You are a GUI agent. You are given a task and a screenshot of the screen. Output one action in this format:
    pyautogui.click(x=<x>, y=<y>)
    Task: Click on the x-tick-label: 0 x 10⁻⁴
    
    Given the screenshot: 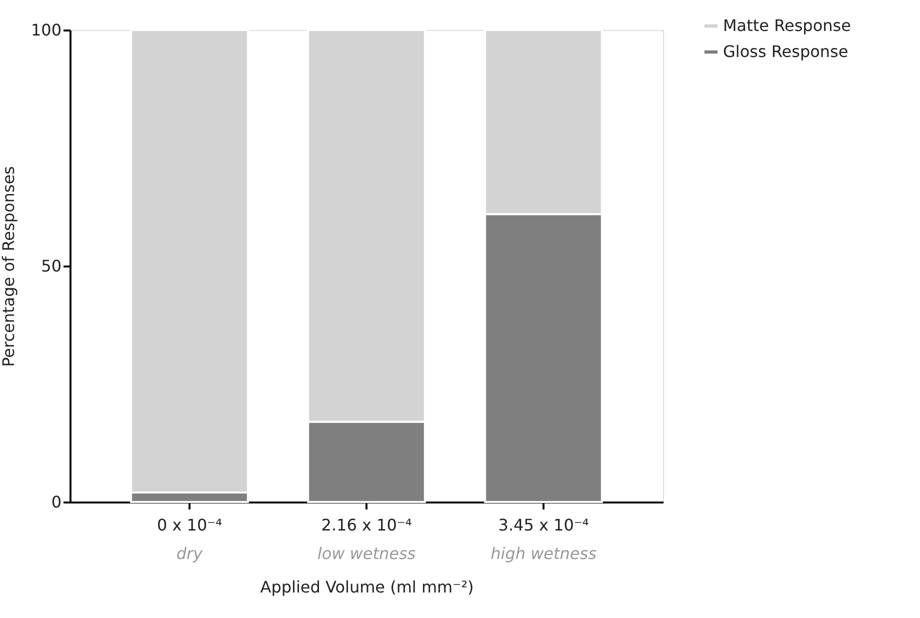 What is the action you would take?
    pyautogui.click(x=189, y=525)
    